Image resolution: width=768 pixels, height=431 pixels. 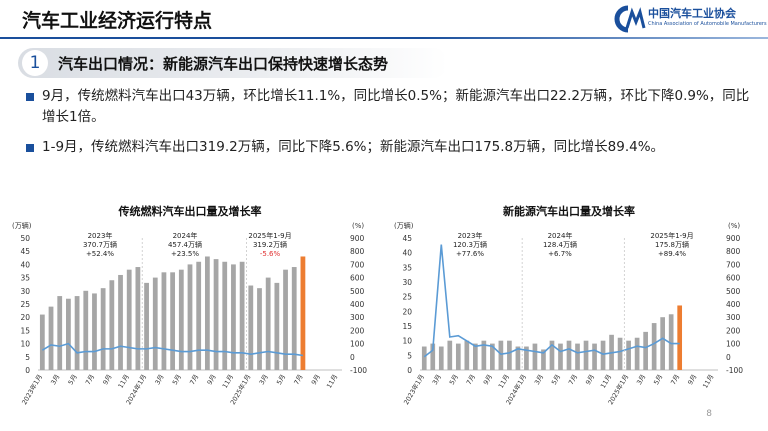 I want to click on annotation-text: +23.5%, so click(x=185, y=254).